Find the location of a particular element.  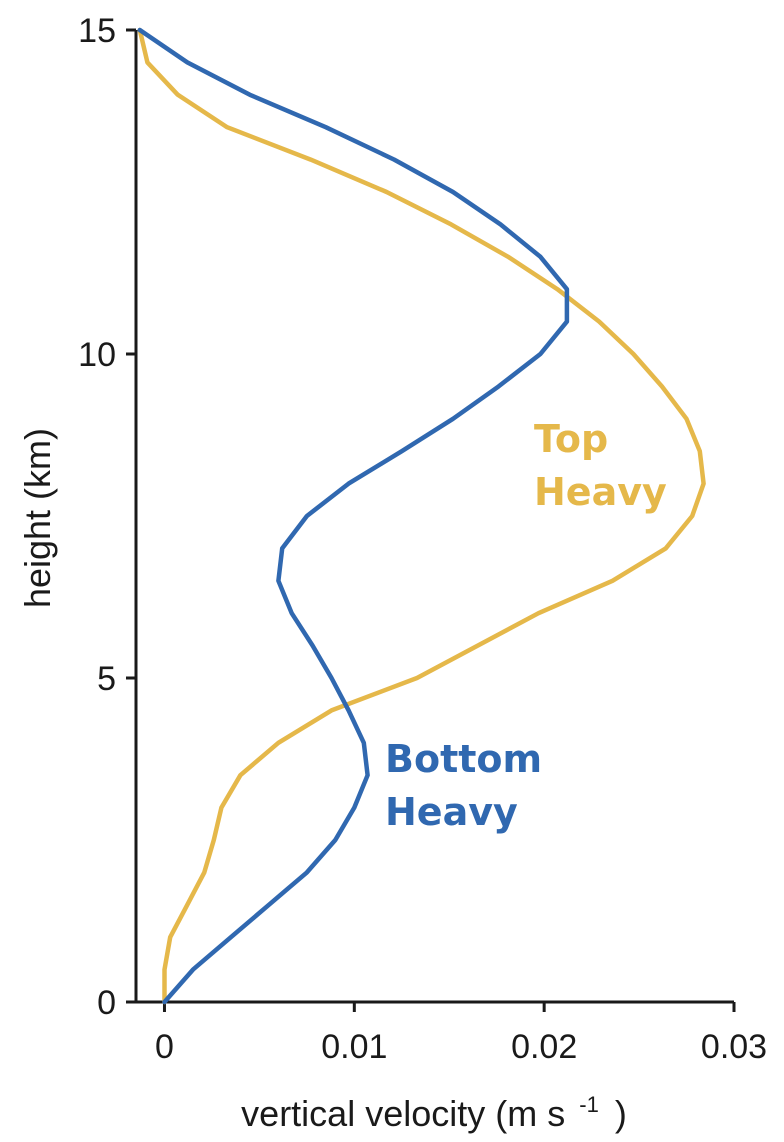

x-axis-title: vertical velocity (m s -1 ) is located at coordinates (434, 1106).